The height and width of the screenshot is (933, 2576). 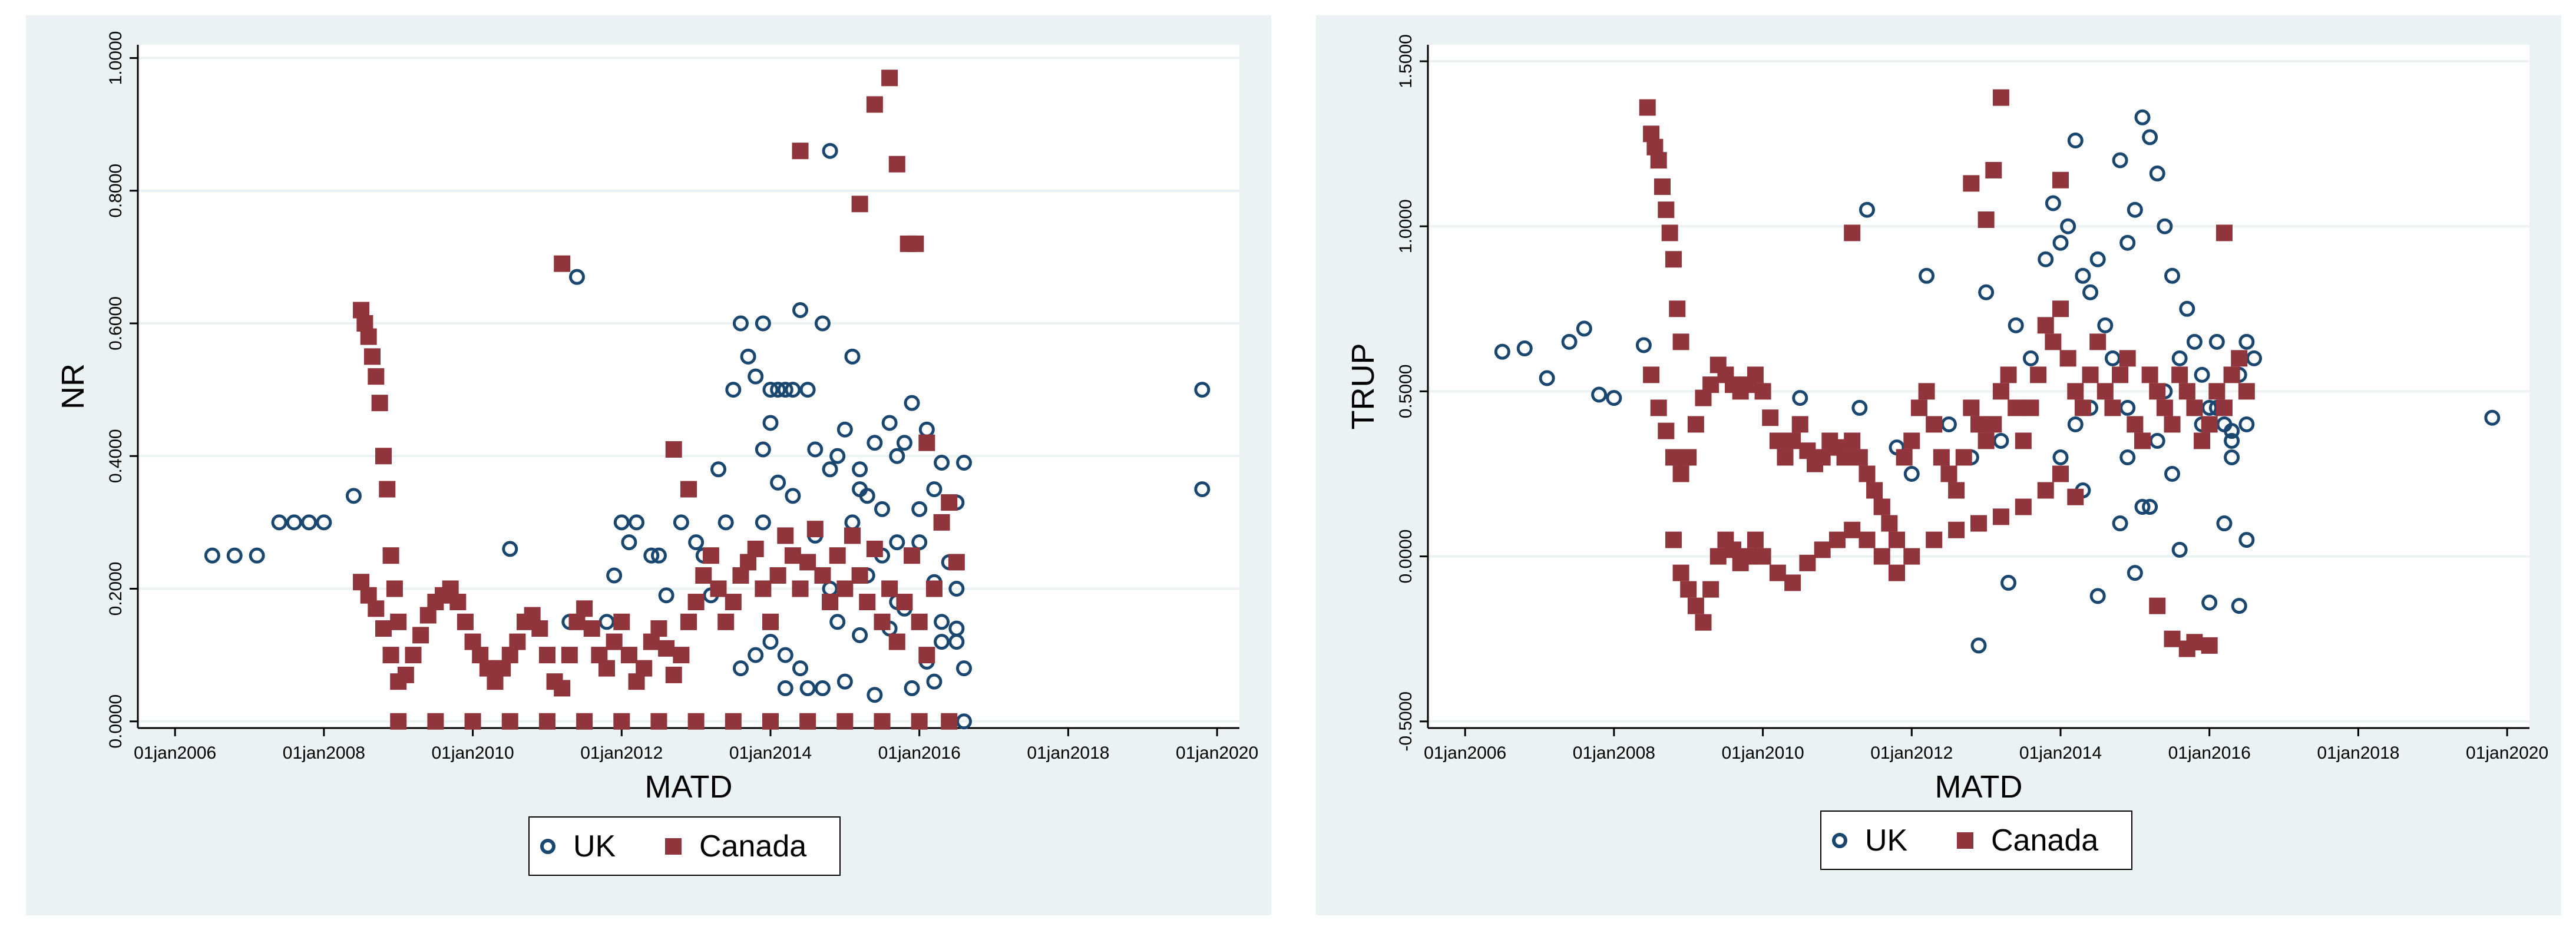 What do you see at coordinates (621, 753) in the screenshot?
I see `x-tick-label: 01jan2012` at bounding box center [621, 753].